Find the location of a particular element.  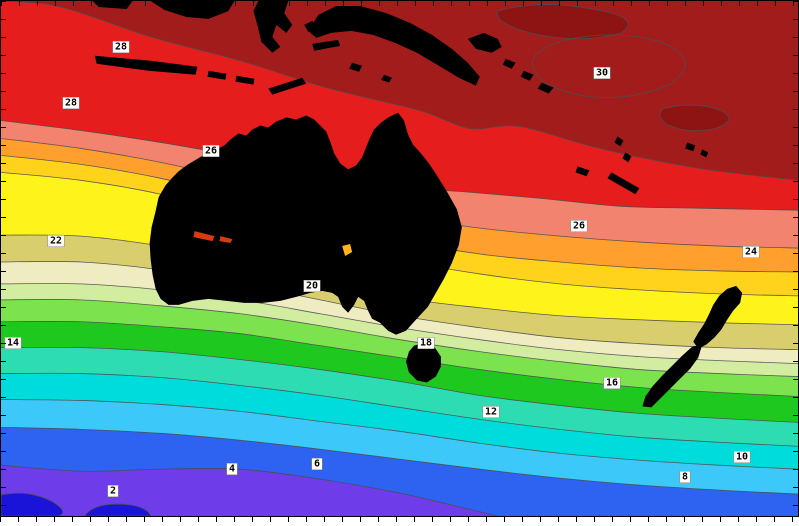

land-tasmania is located at coordinates (423, 362).